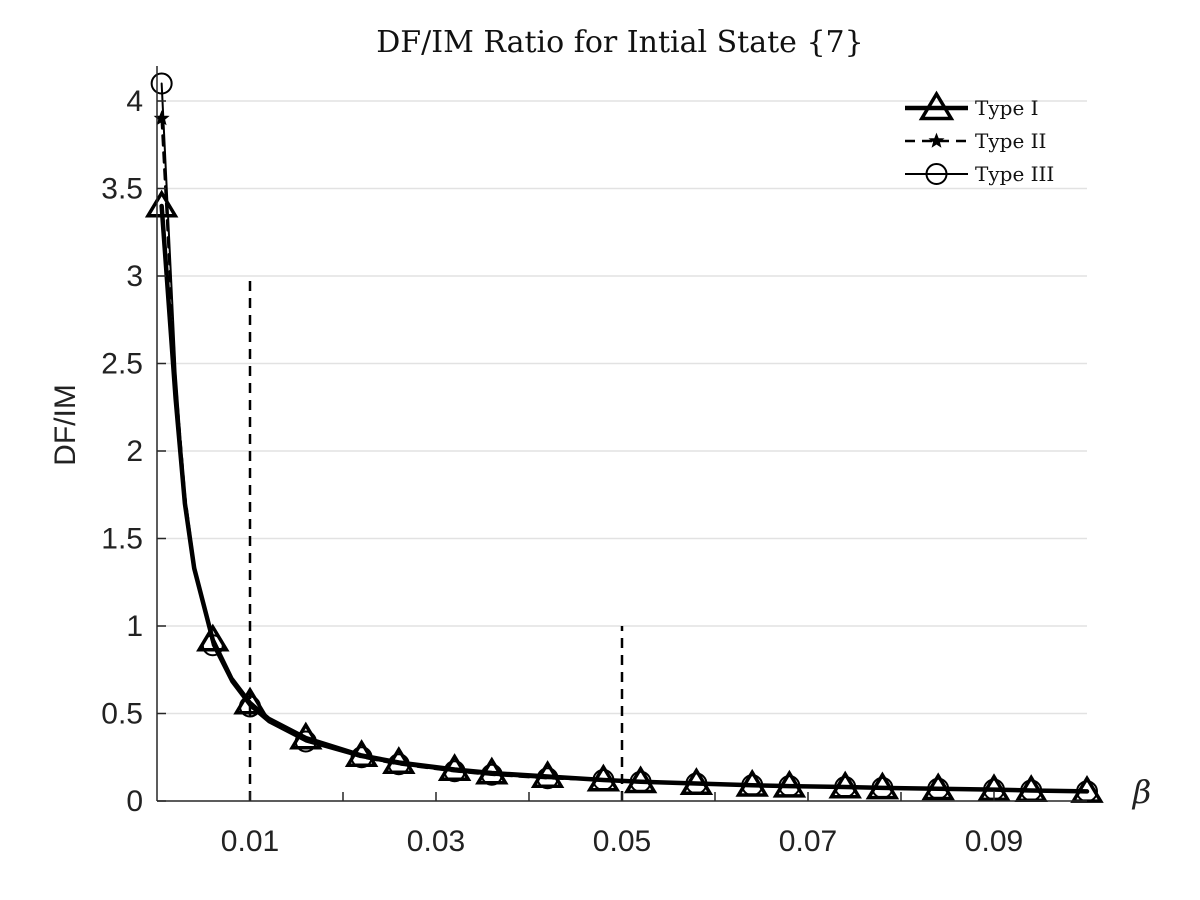  What do you see at coordinates (134, 276) in the screenshot?
I see `y-tick-label-6: 3` at bounding box center [134, 276].